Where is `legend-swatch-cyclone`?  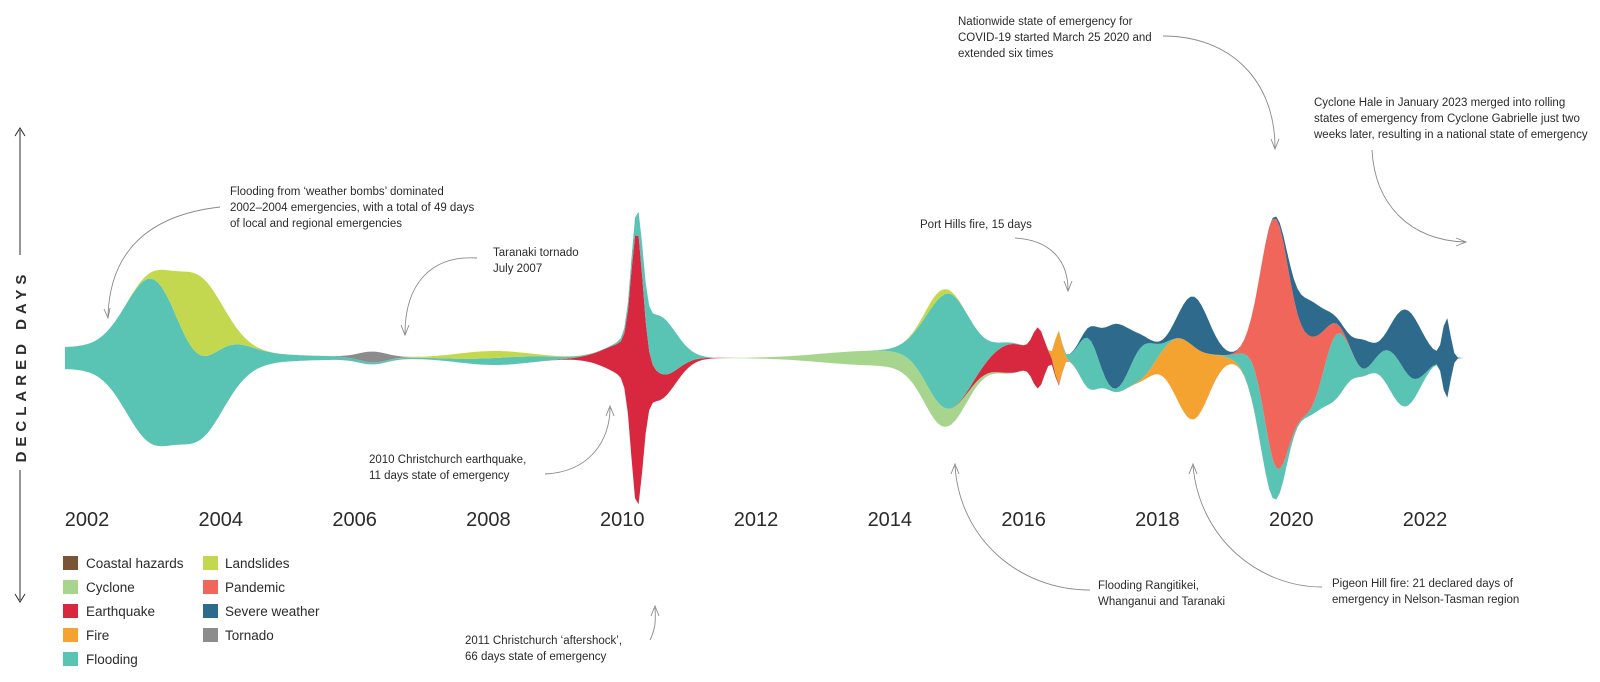 legend-swatch-cyclone is located at coordinates (70, 587).